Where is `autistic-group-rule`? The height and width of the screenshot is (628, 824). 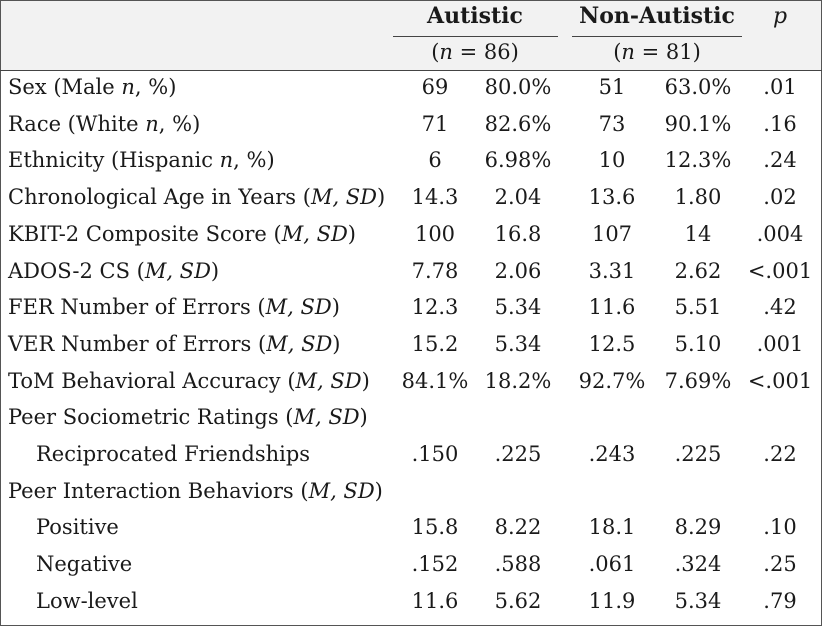 autistic-group-rule is located at coordinates (475, 36).